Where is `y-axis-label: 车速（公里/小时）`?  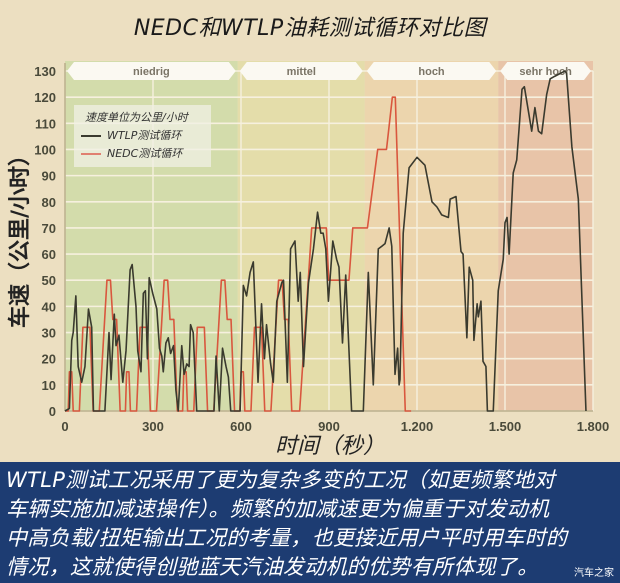 y-axis-label: 车速（公里/小时） is located at coordinates (20, 235).